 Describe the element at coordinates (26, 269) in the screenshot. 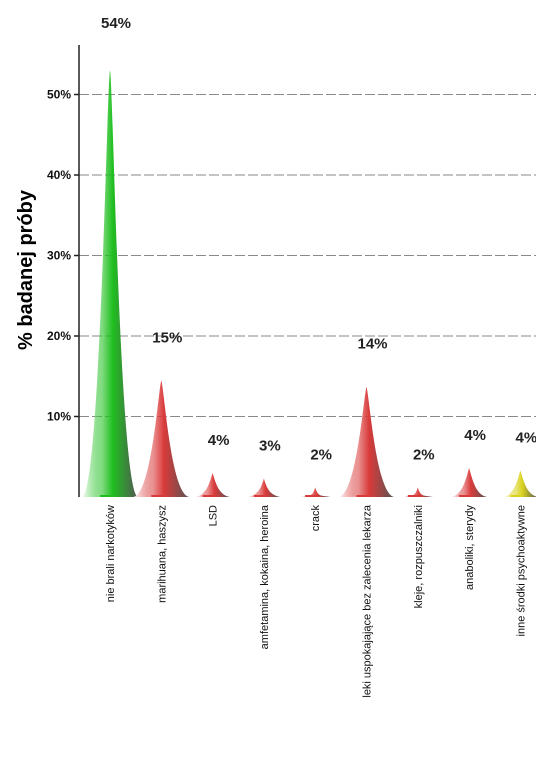

I see `y-axis-label: % badanej próby` at that location.